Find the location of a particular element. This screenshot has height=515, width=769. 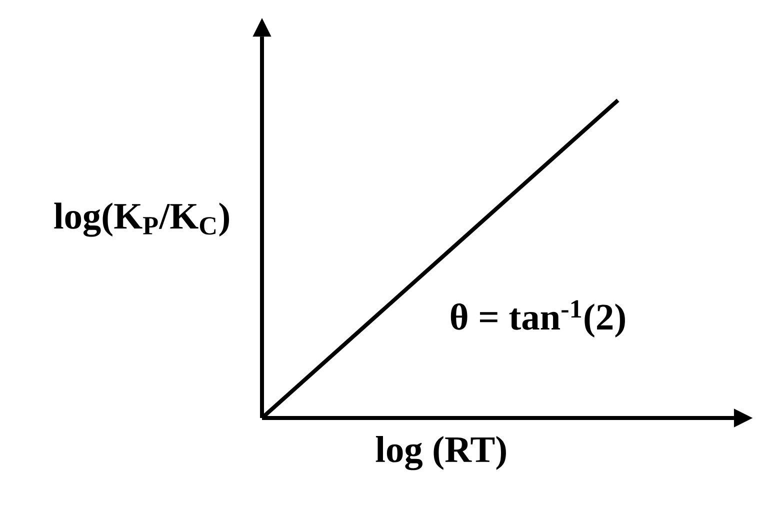

x-axis-title: log (RT) is located at coordinates (441, 453).